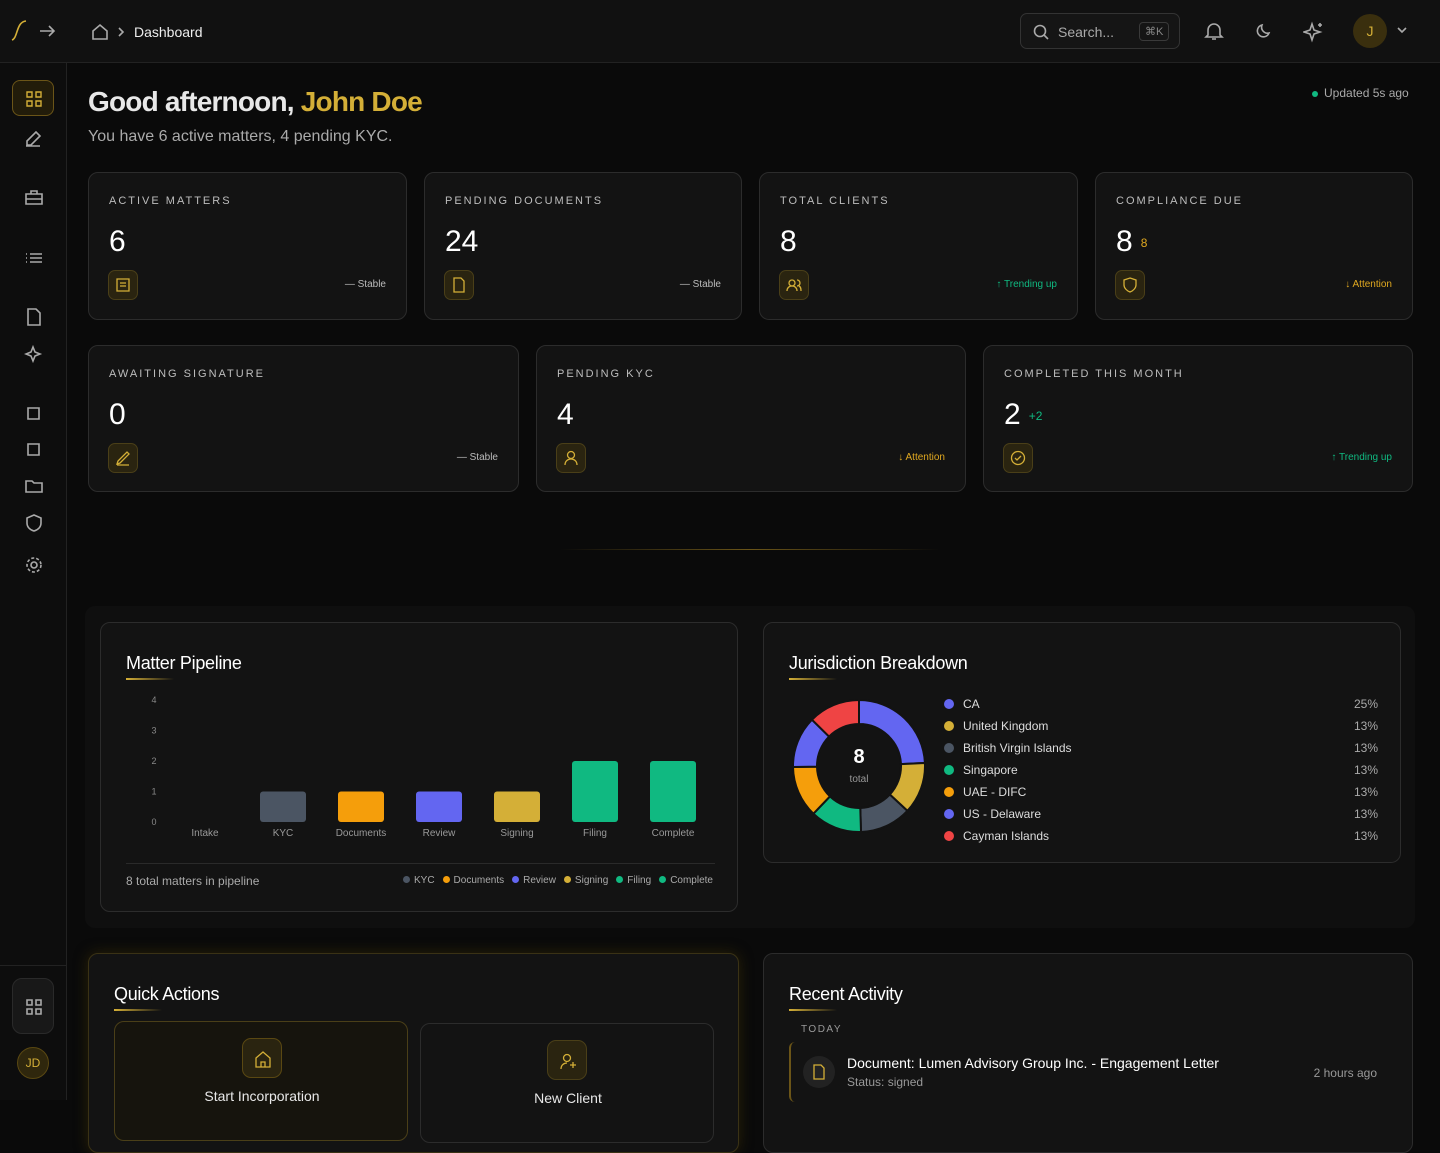 The image size is (1440, 1153). Describe the element at coordinates (918, 246) in the screenshot. I see `stat-card: TOTAL CLIENTS 8 ↑ Trending up` at that location.